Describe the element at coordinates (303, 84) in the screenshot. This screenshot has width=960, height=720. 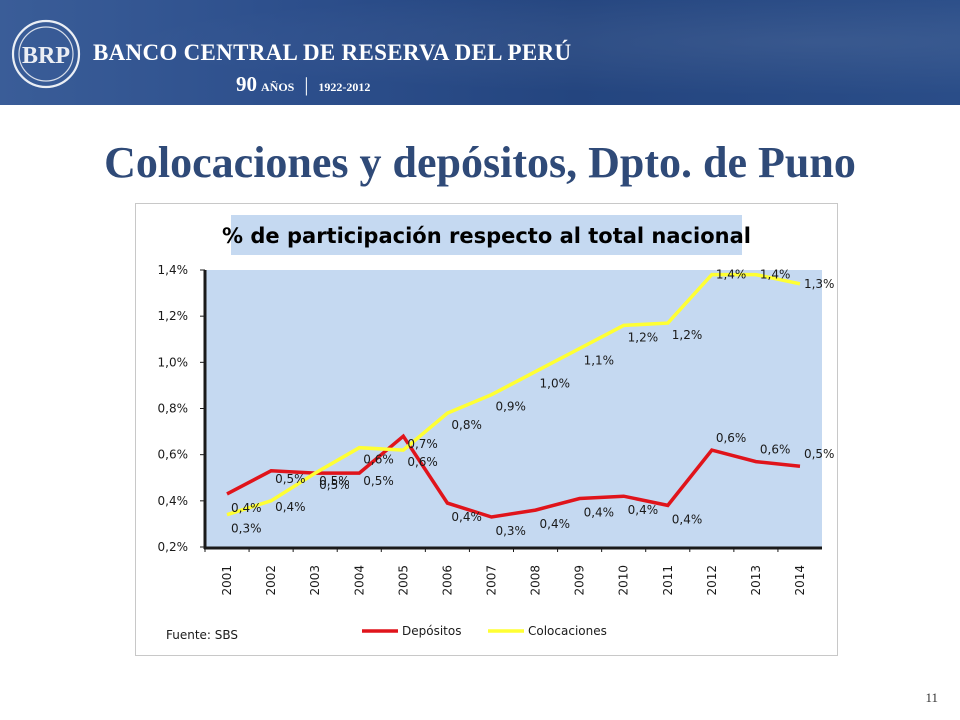
I see `anniversary-line: 90 AÑOS | 1922-2012` at that location.